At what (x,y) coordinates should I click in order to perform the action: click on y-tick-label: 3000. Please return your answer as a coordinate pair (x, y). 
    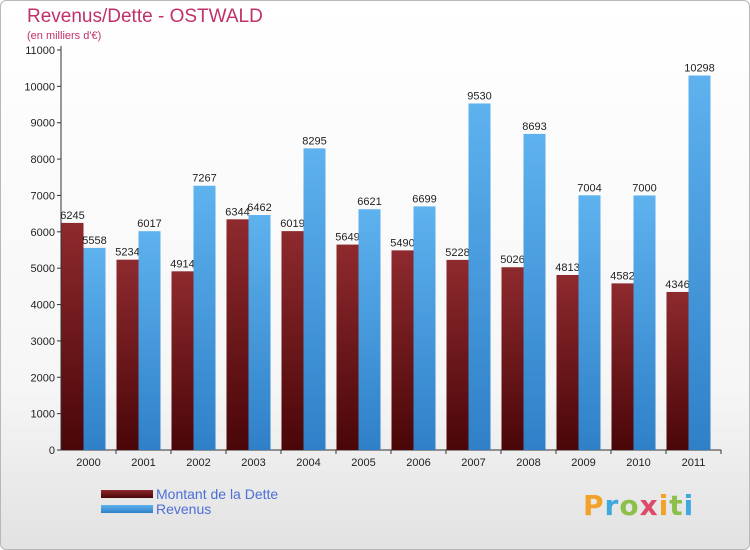
    Looking at the image, I should click on (43, 342).